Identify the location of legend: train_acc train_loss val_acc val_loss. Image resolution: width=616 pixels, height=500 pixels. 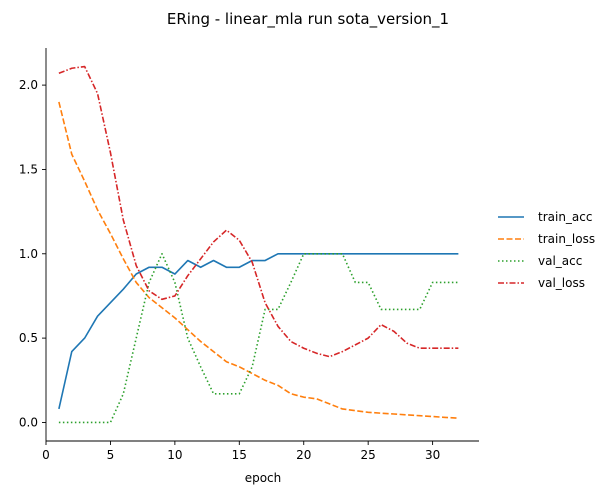
(546, 250).